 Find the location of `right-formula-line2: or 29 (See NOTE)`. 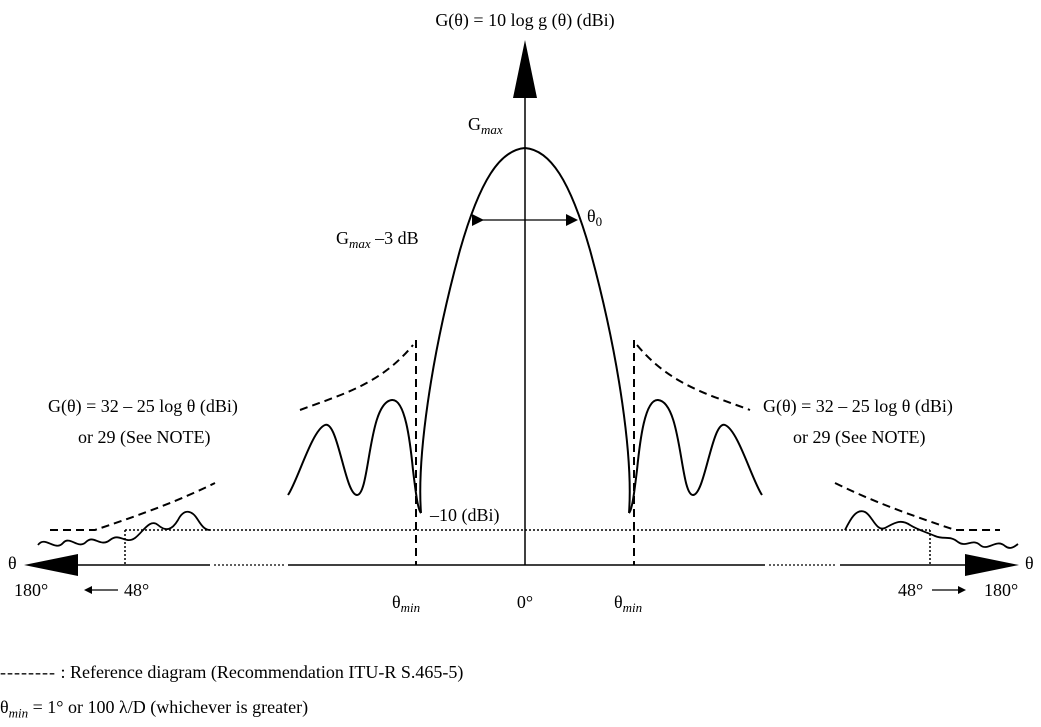

right-formula-line2: or 29 (See NOTE) is located at coordinates (859, 437).